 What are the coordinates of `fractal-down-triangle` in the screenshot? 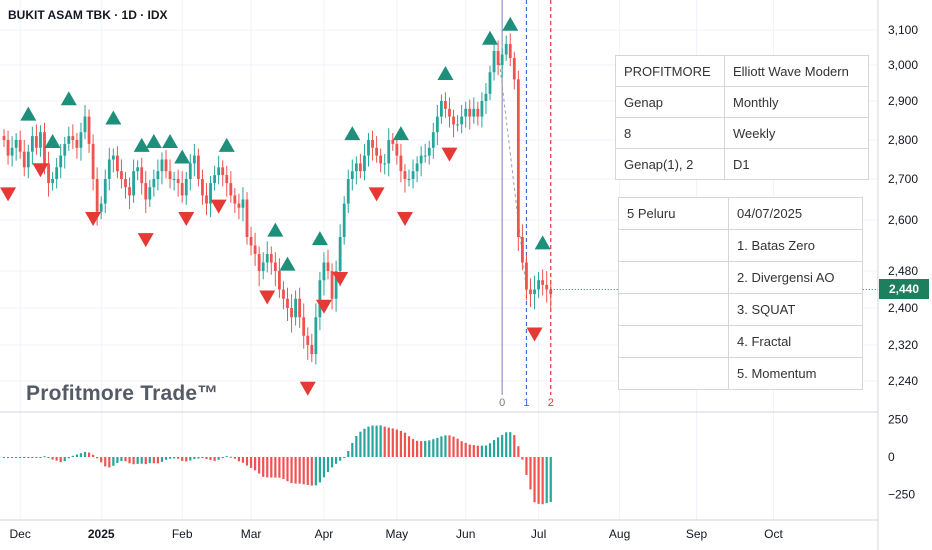 It's located at (534, 334).